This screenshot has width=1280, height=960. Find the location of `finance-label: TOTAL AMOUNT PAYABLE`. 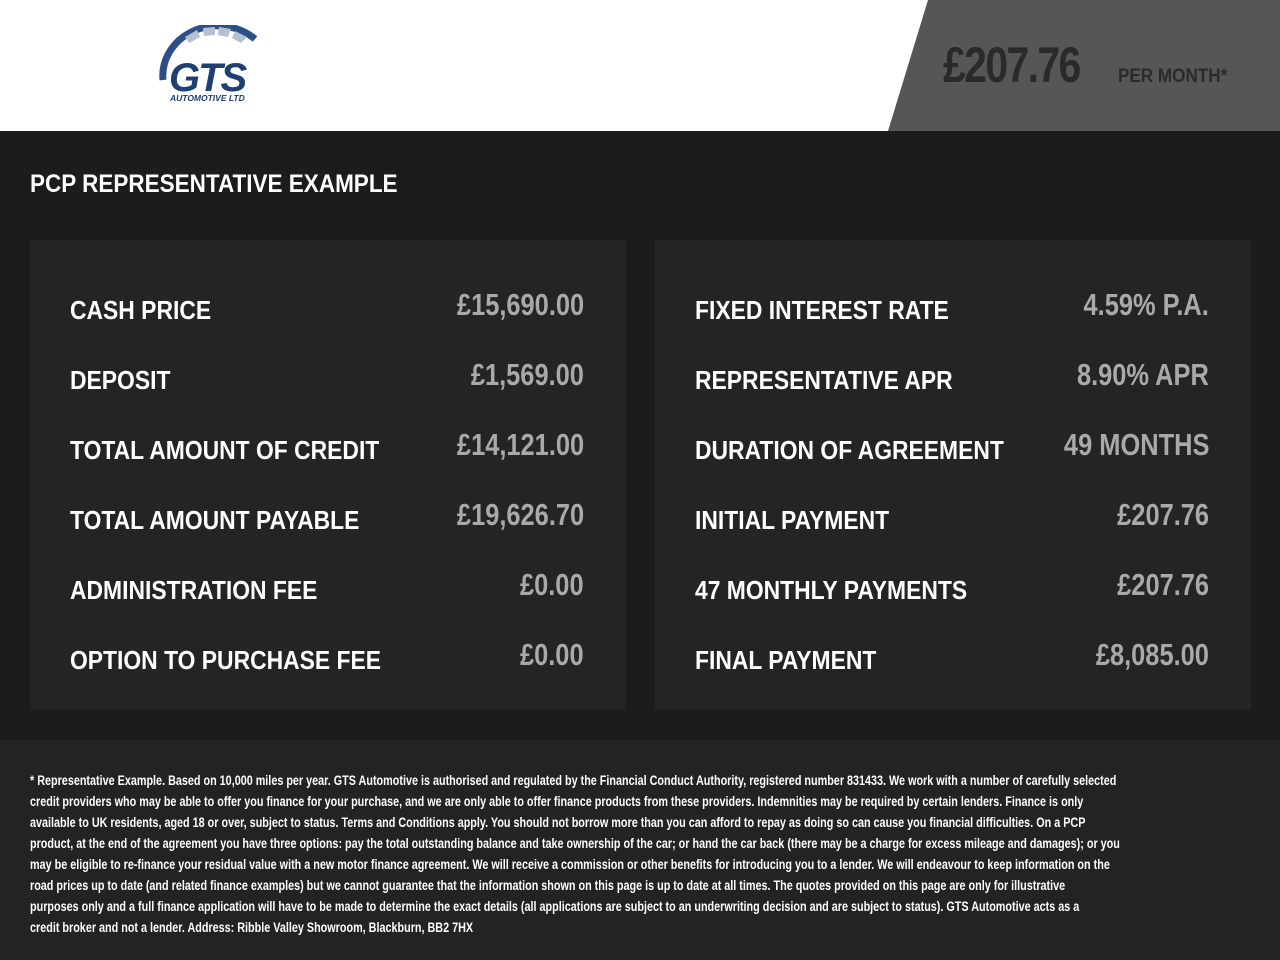

finance-label: TOTAL AMOUNT PAYABLE is located at coordinates (215, 520).